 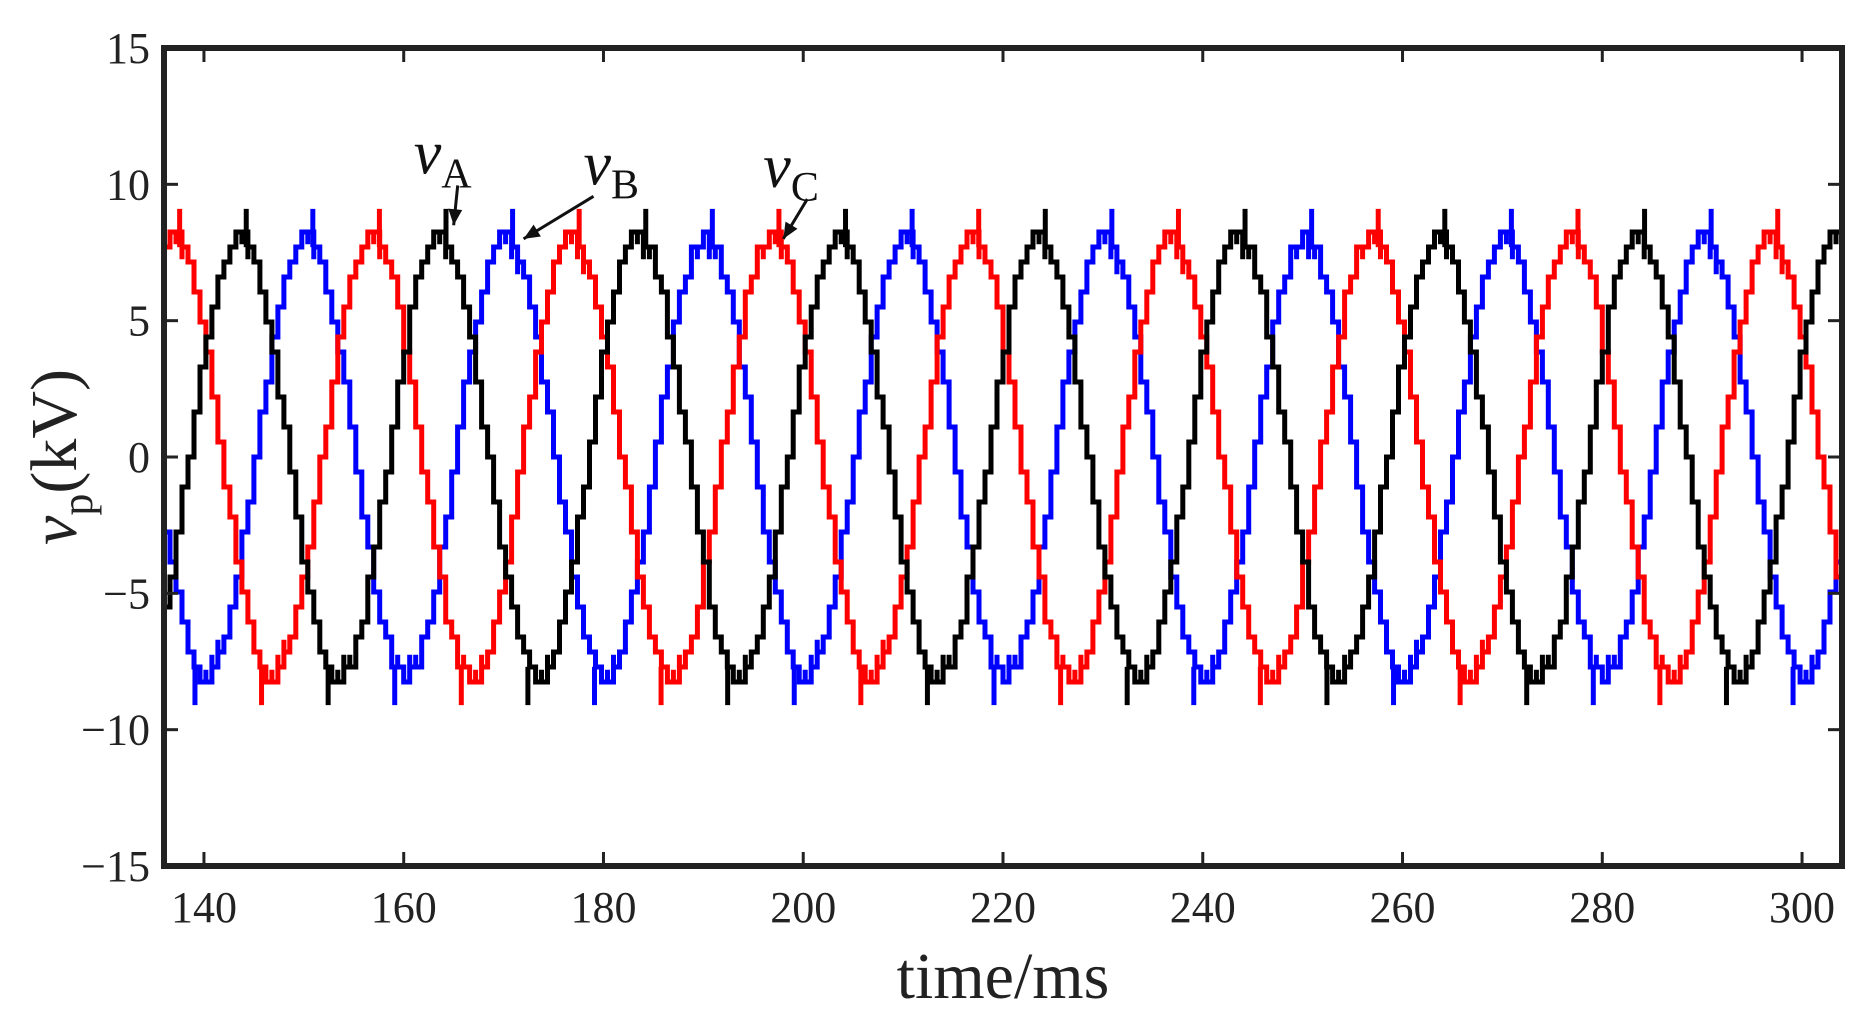 I want to click on annotation-layer: vA vB vC, so click(x=616, y=180).